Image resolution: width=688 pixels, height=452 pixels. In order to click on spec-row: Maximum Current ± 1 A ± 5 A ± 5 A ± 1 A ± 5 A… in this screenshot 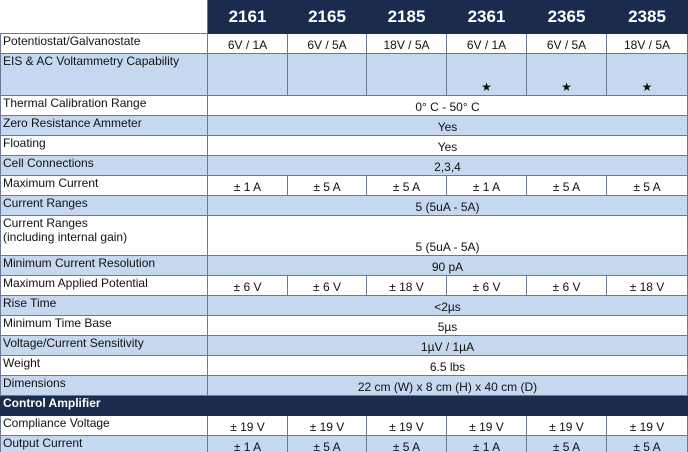, I will do `click(344, 185)`.